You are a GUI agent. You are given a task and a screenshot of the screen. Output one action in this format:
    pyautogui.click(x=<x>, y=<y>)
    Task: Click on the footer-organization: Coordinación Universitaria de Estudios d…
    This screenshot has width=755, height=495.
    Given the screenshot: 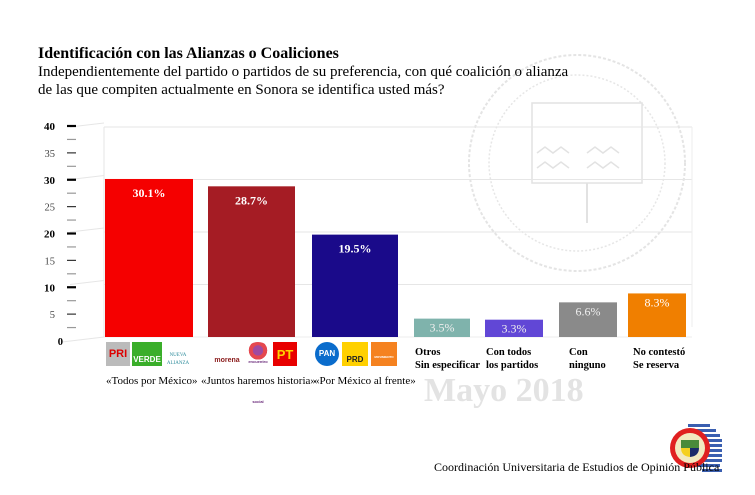 What is the action you would take?
    pyautogui.click(x=577, y=467)
    